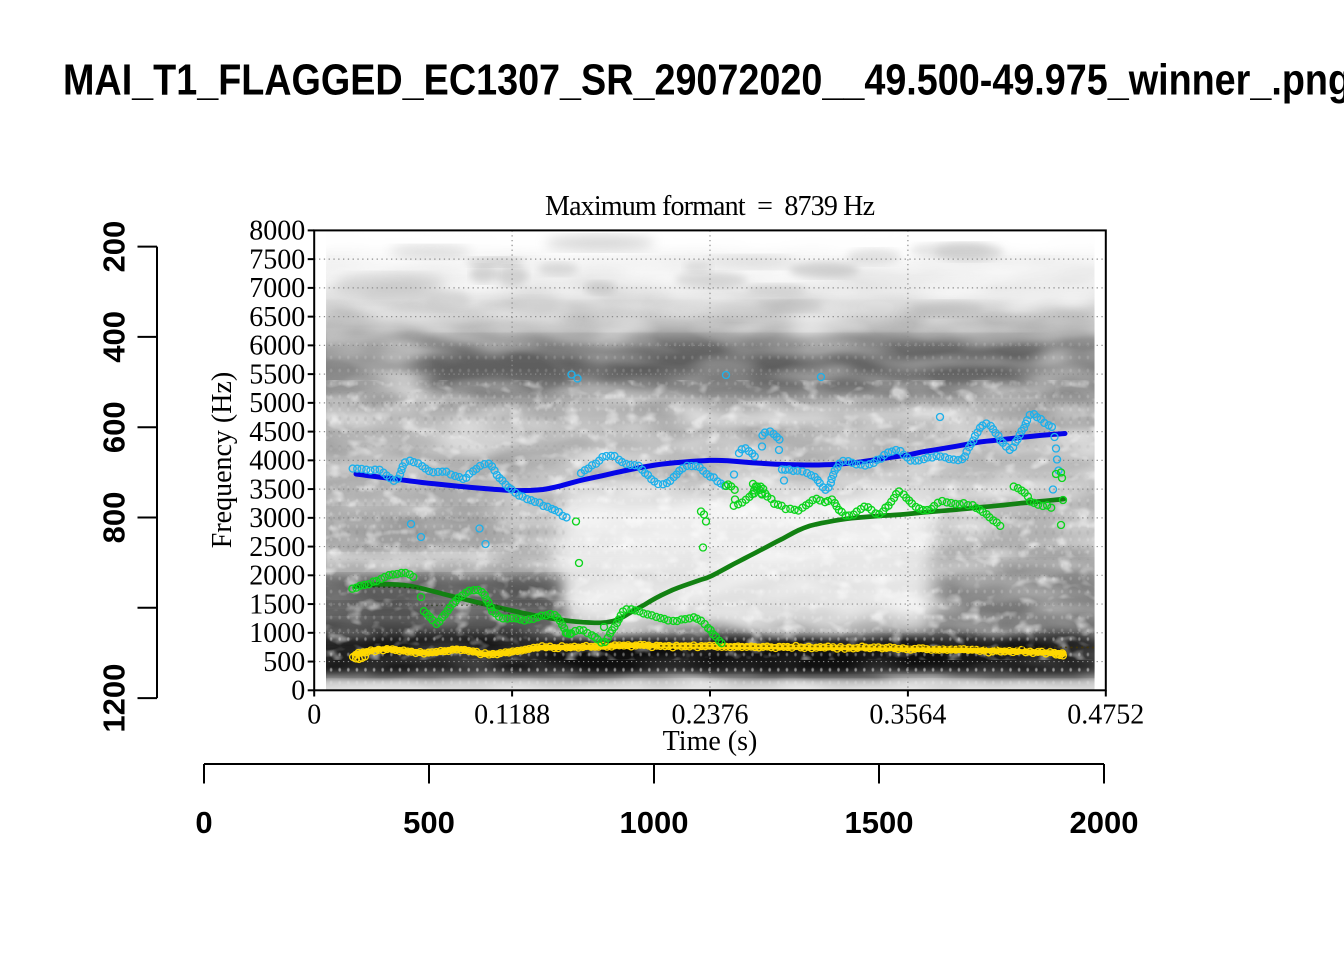  Describe the element at coordinates (1105, 715) in the screenshot. I see `svg-text: 0.4752` at that location.